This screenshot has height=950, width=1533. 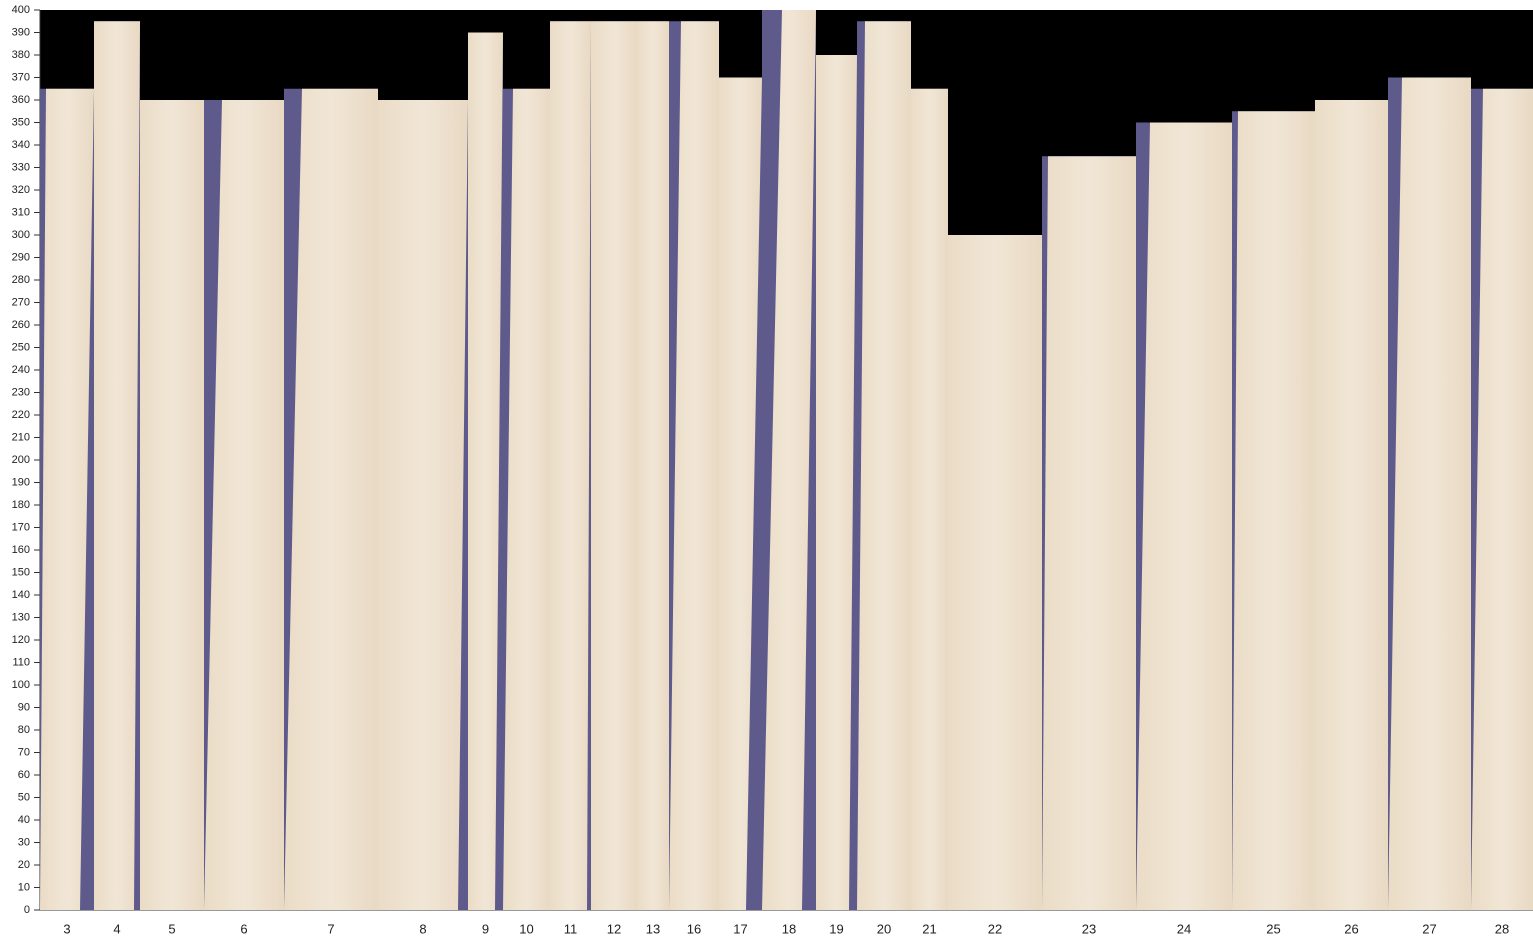 What do you see at coordinates (740, 928) in the screenshot?
I see `x-tick-label: 17` at bounding box center [740, 928].